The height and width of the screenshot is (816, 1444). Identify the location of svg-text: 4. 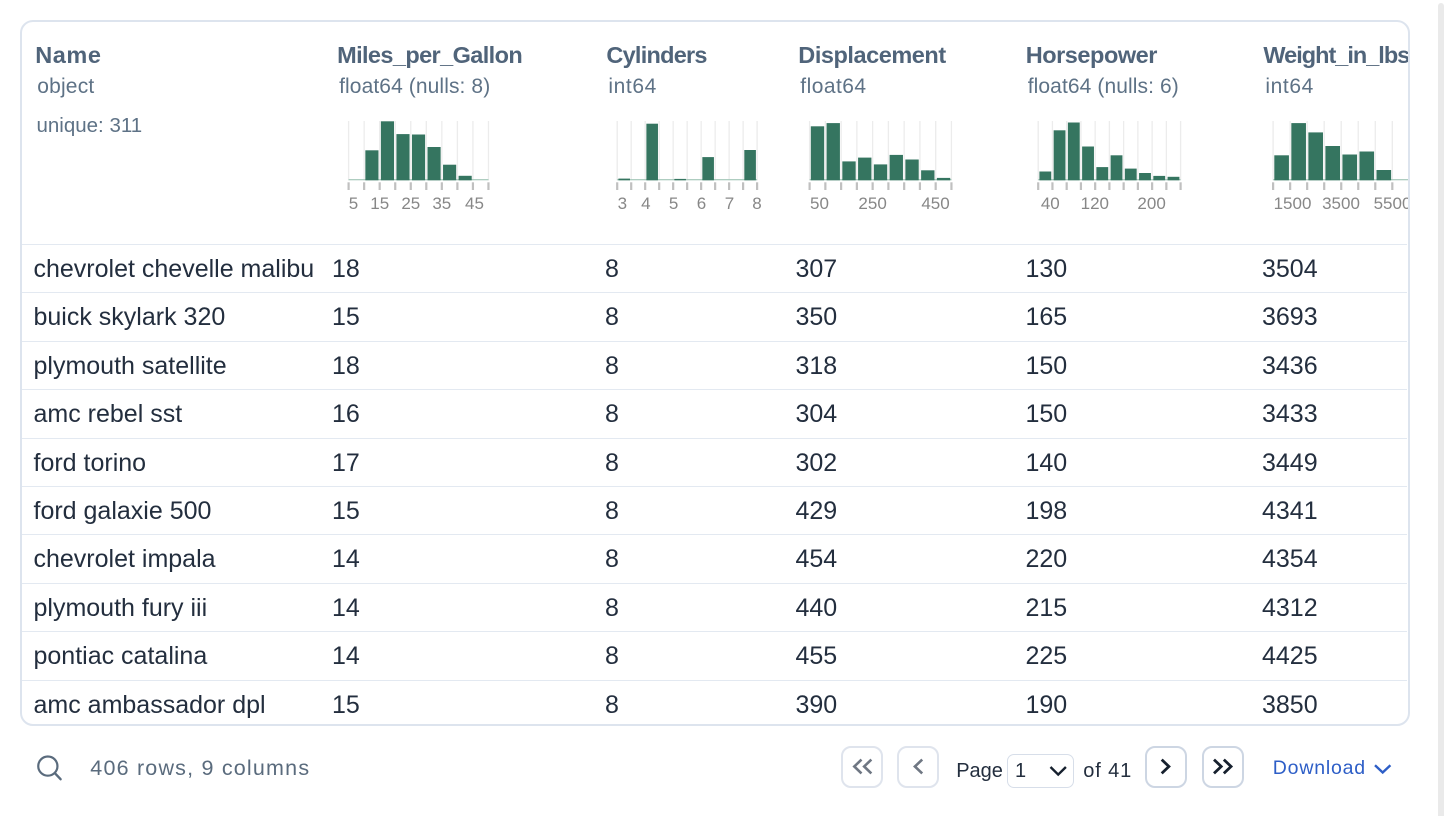
(645, 203).